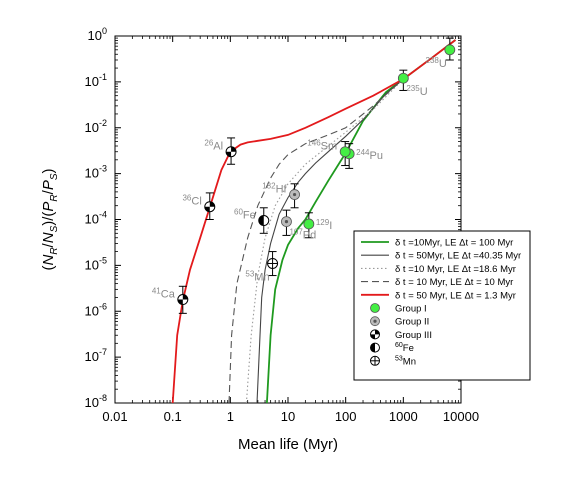 The height and width of the screenshot is (477, 582). I want to click on isotope-label-U235: 235U, so click(416, 91).